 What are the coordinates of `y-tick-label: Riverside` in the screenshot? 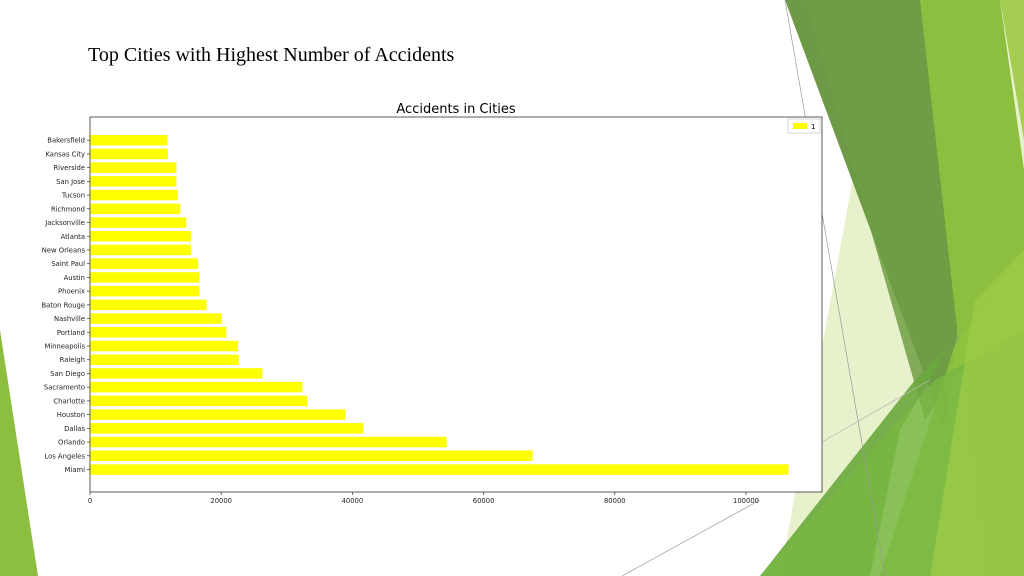 It's located at (69, 168).